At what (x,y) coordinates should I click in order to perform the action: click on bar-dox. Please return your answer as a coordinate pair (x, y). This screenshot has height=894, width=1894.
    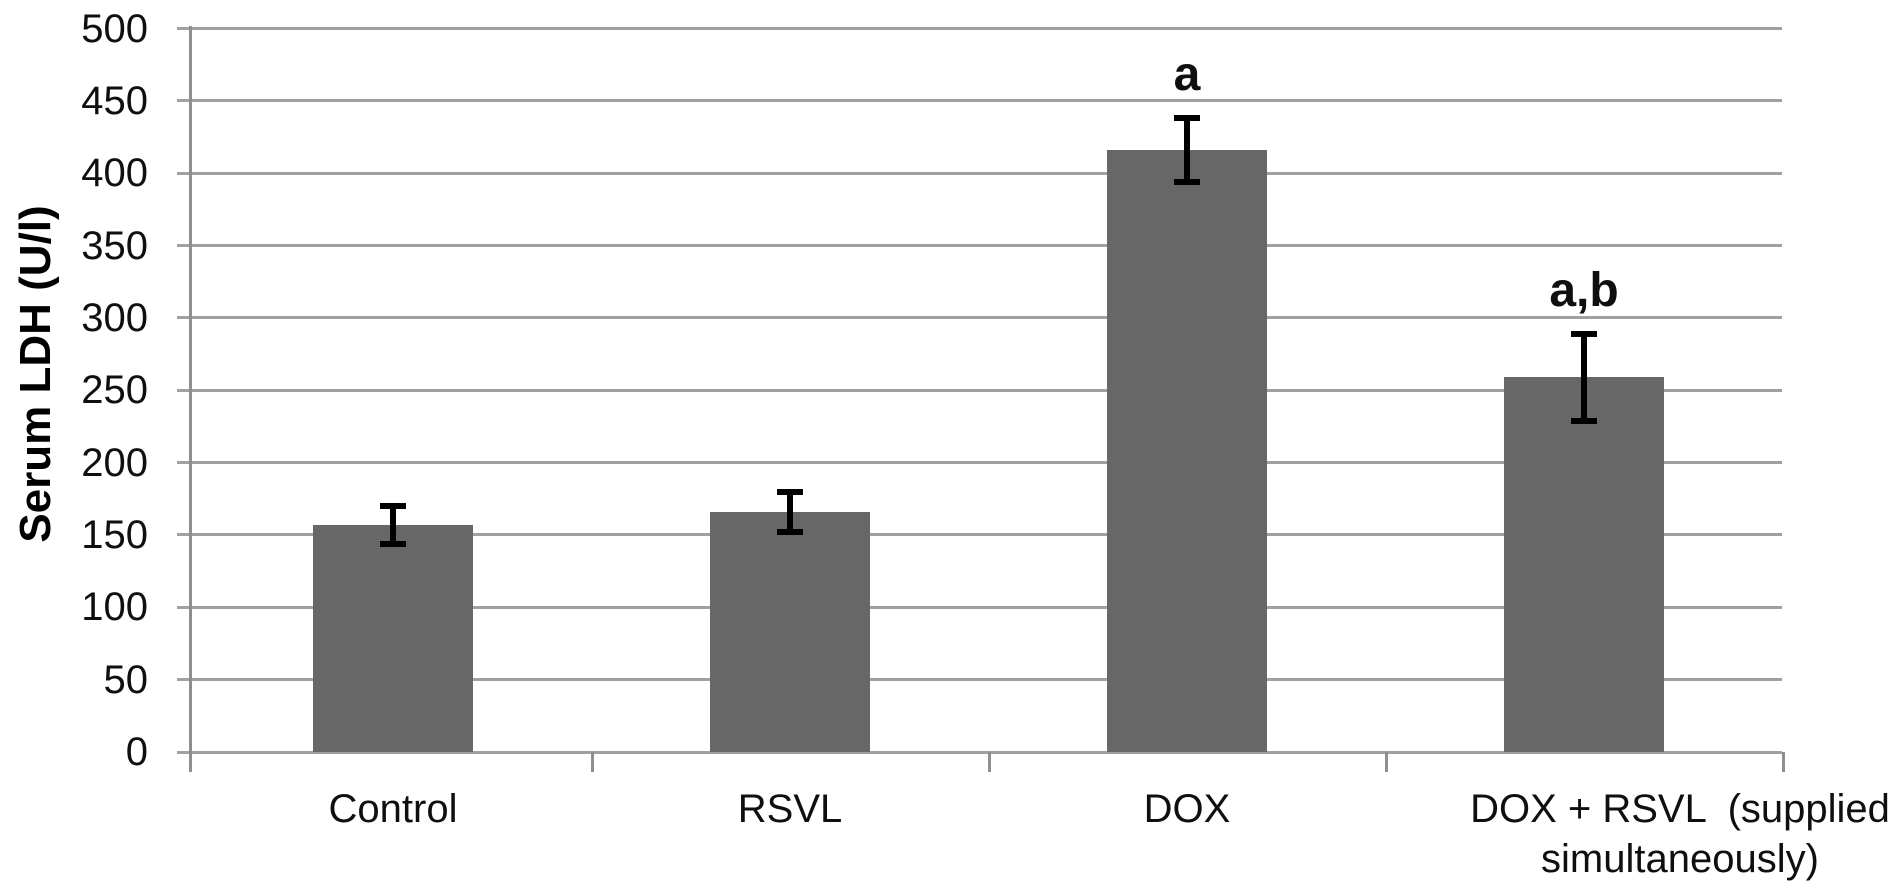
    Looking at the image, I should click on (1187, 451).